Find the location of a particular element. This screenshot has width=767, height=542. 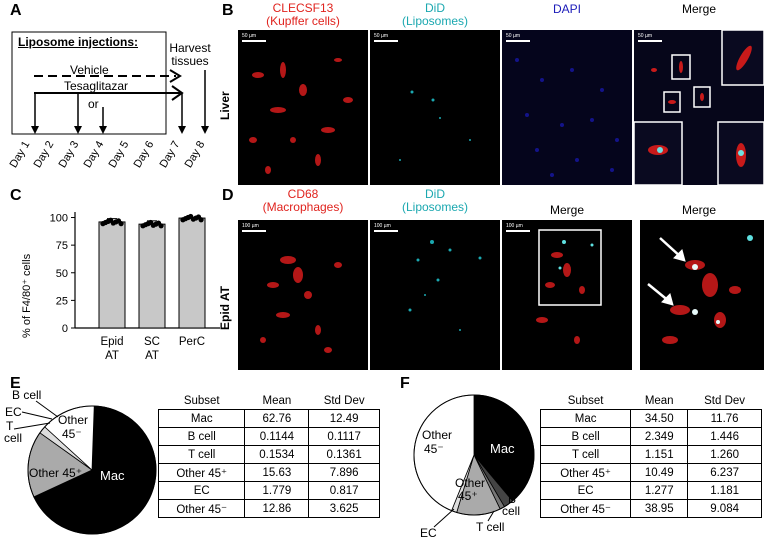

kupffer-label: (Kupffer cells) is located at coordinates (303, 21).